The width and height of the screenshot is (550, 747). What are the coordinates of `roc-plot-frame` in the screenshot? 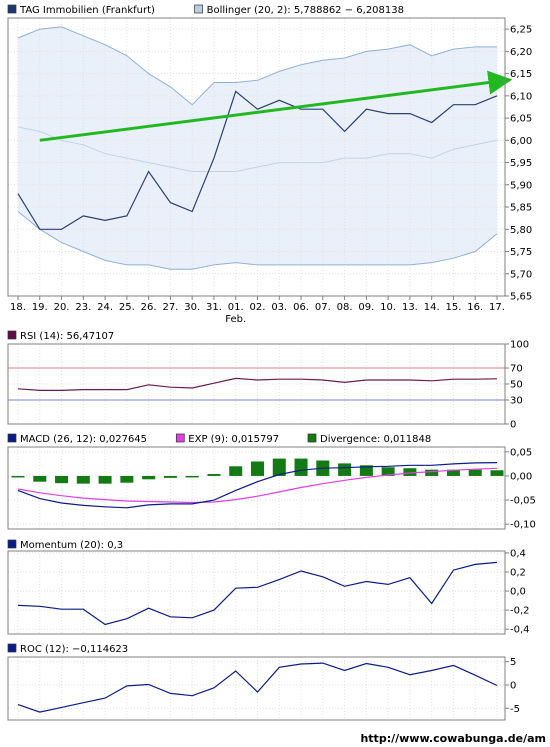 It's located at (256, 688).